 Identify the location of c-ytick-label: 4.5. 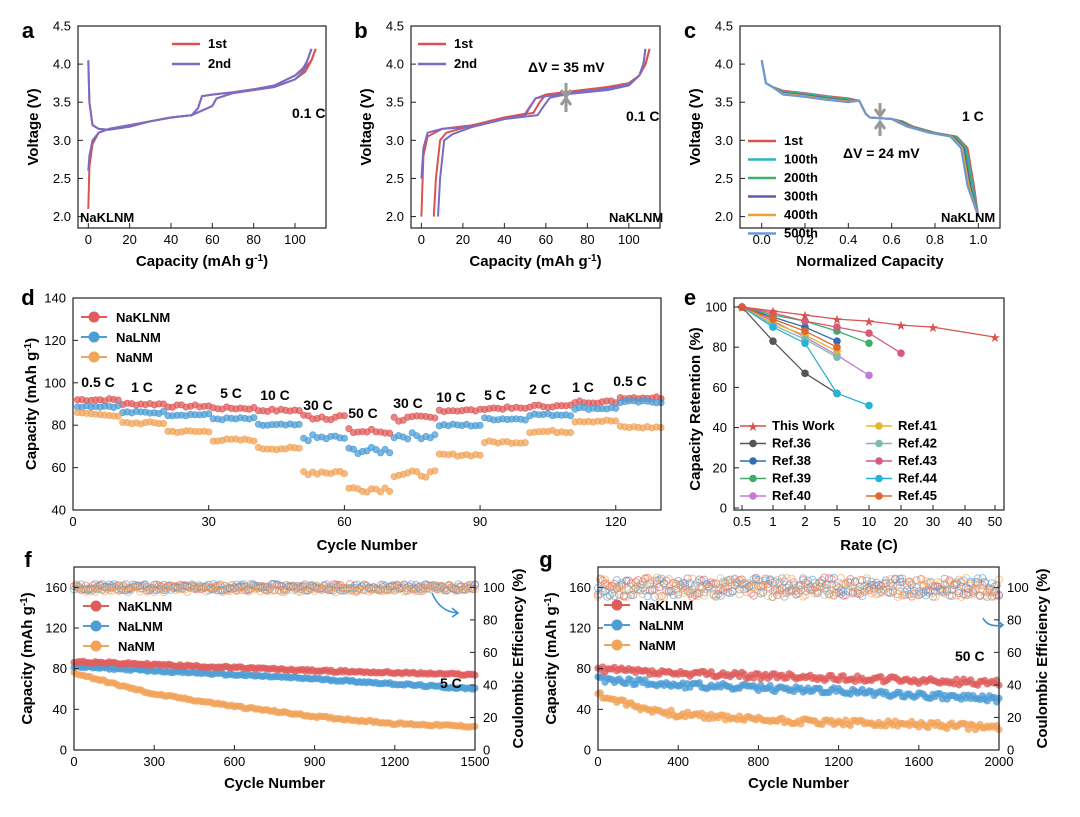
(724, 26).